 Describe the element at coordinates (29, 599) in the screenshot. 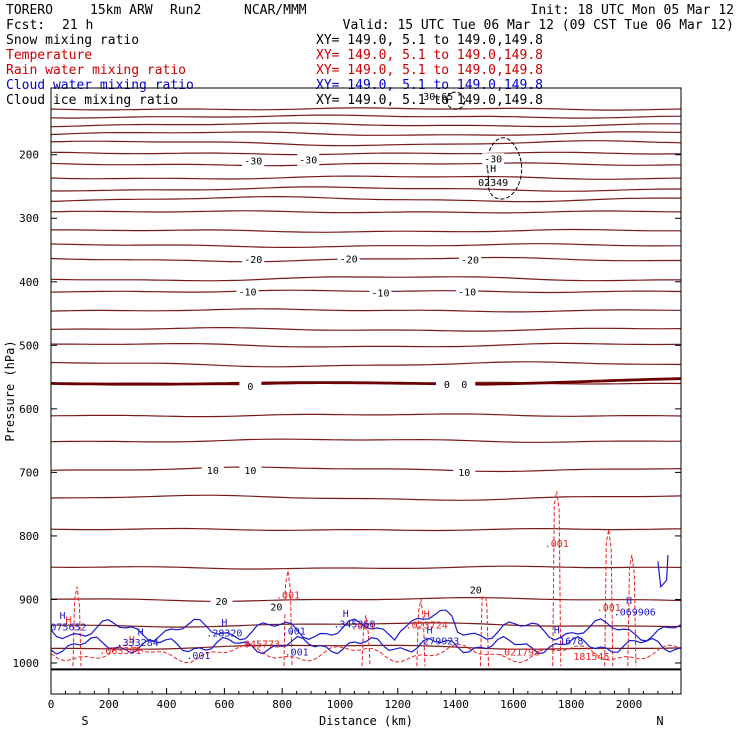

I see `y-tick-label: 900` at that location.